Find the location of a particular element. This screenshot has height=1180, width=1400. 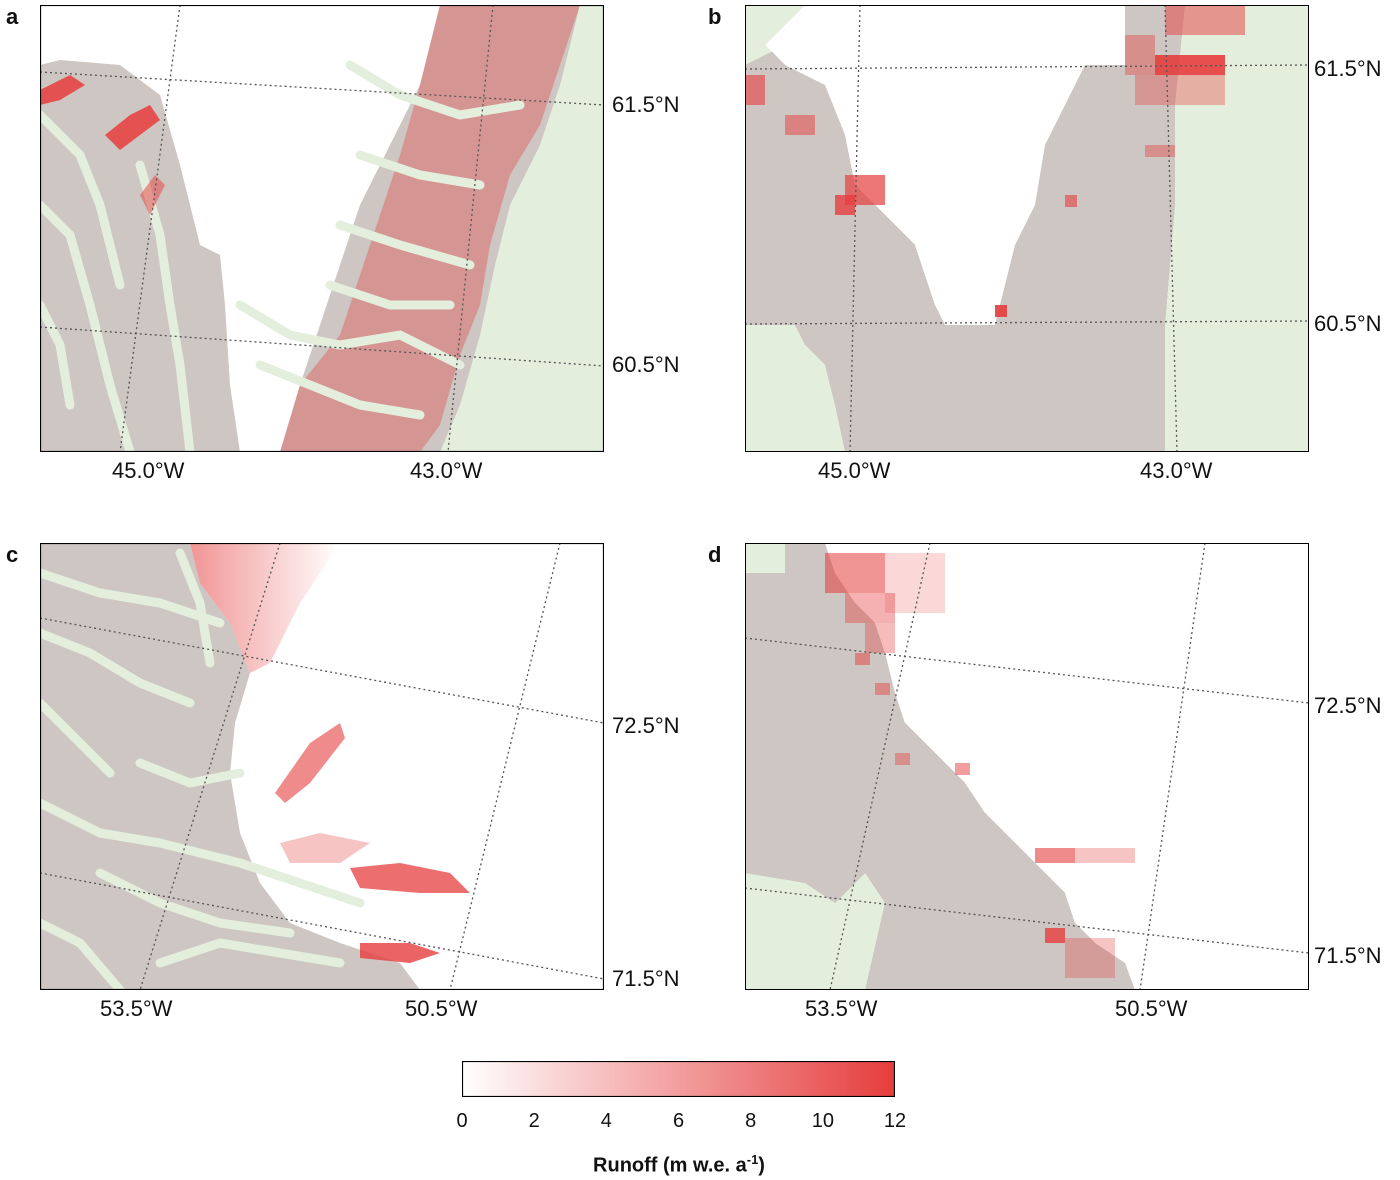

colorbar-tick-label: 2 is located at coordinates (534, 1121).